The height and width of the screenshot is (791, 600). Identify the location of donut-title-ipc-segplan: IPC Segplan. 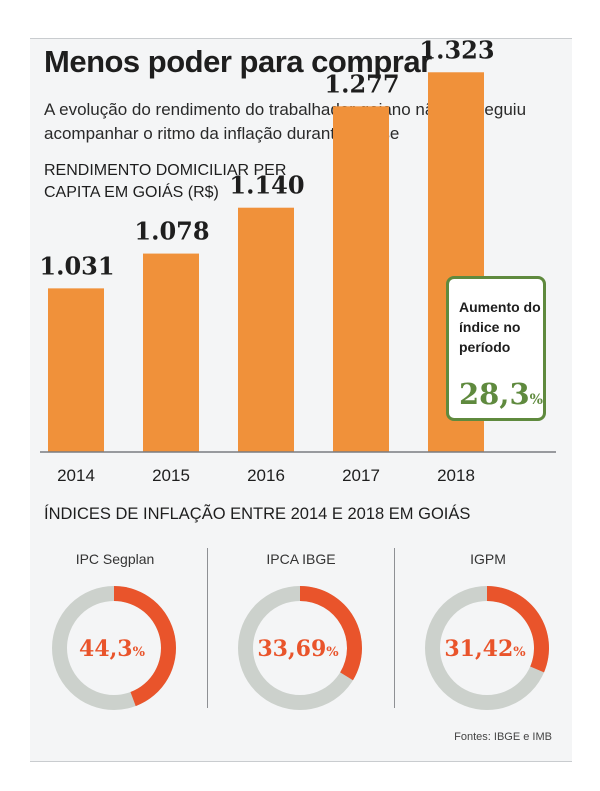
(115, 559).